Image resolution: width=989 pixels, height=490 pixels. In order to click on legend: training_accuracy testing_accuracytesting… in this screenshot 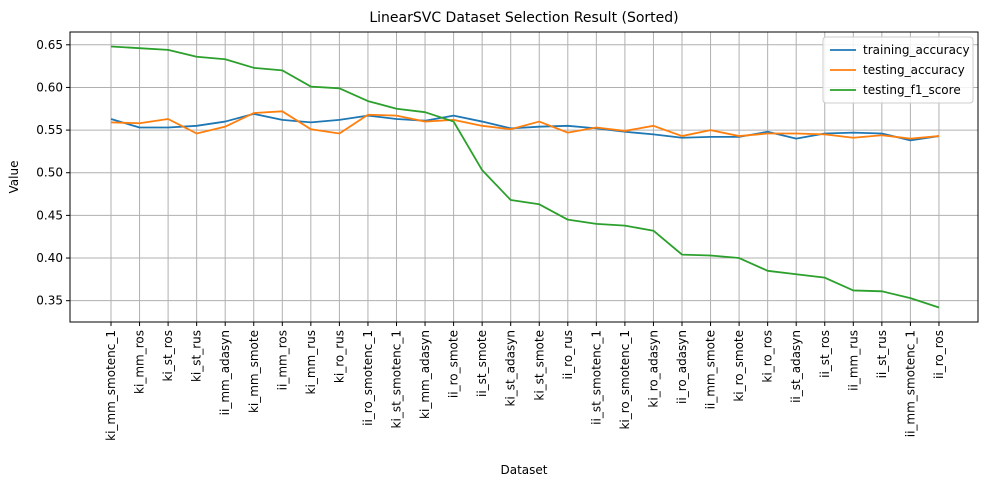, I will do `click(898, 70)`.